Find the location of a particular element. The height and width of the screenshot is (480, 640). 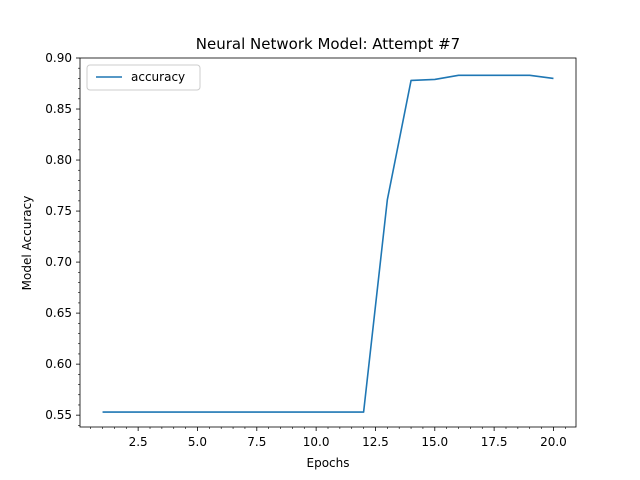

legend-frame is located at coordinates (143, 77).